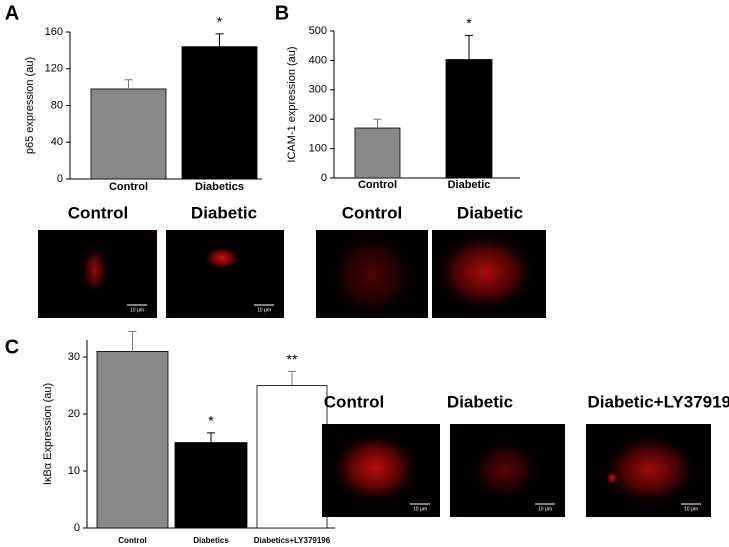 This screenshot has height=547, width=729. What do you see at coordinates (57, 105) in the screenshot?
I see `y-tick-label: 80` at bounding box center [57, 105].